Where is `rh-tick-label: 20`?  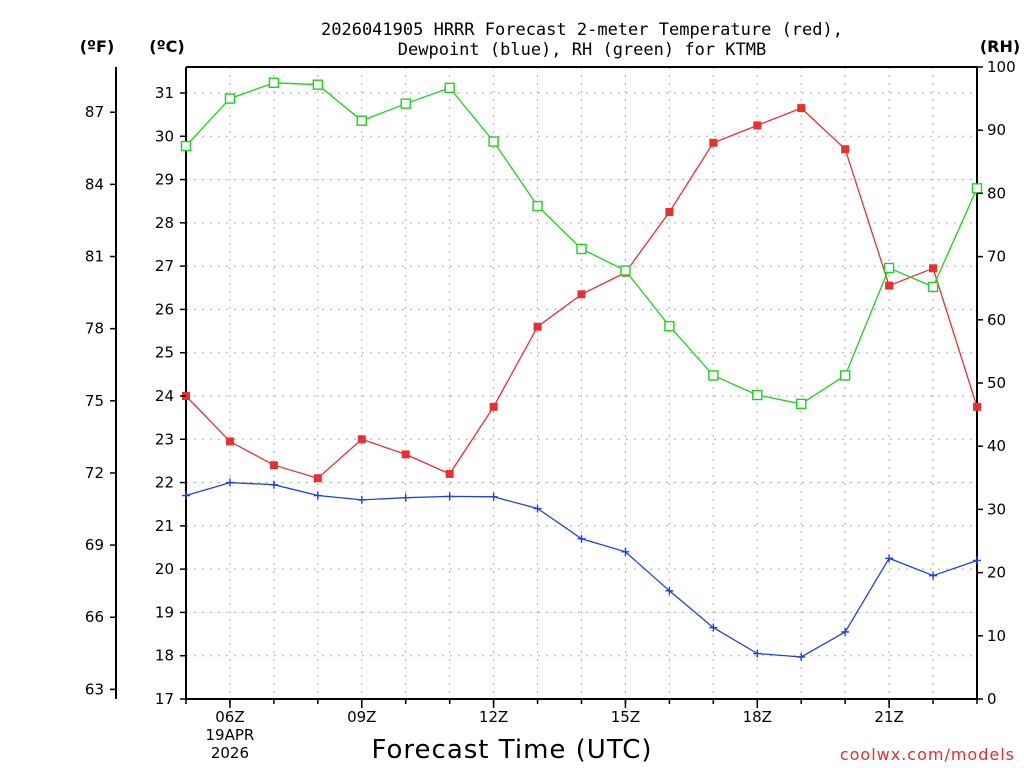 rh-tick-label: 20 is located at coordinates (996, 573).